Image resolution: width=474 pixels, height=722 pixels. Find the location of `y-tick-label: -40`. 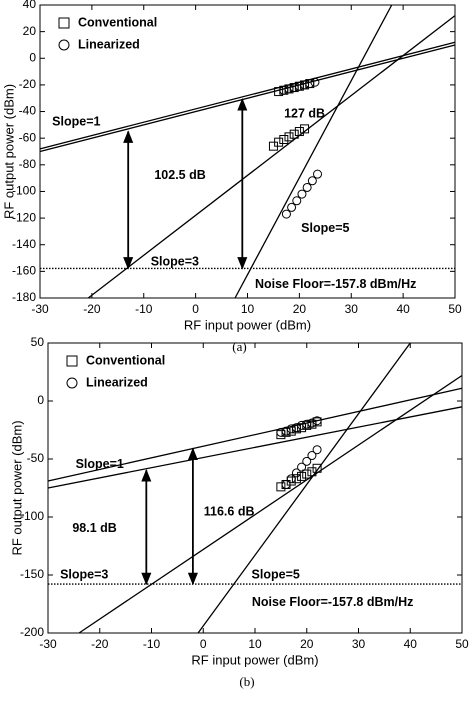

y-tick-label: -40 is located at coordinates (28, 111).